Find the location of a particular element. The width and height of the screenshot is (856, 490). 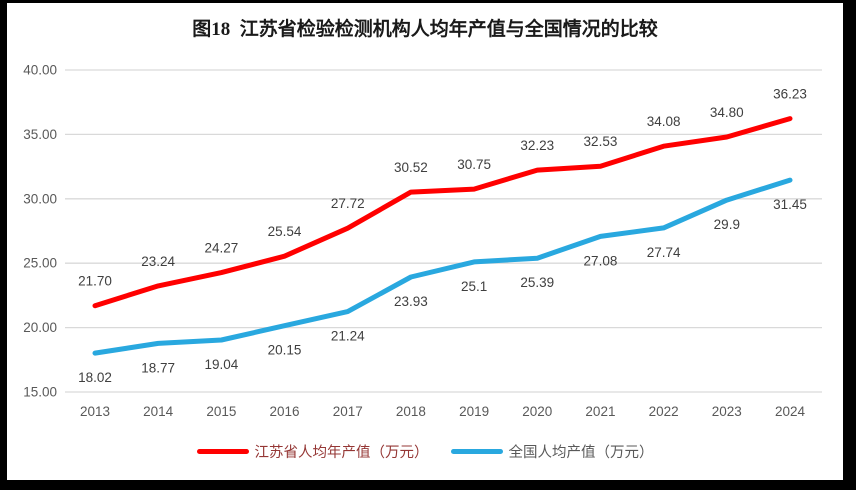

y-axis-tick-label: 15.00 is located at coordinates (40, 392).